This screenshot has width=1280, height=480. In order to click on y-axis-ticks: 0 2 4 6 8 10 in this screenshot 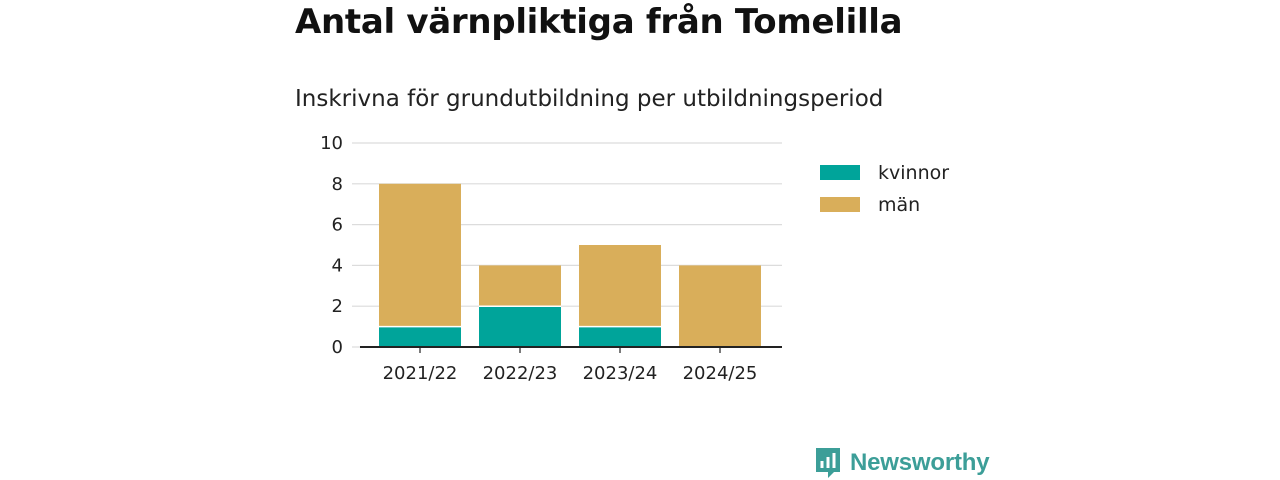, I will do `click(331, 245)`.